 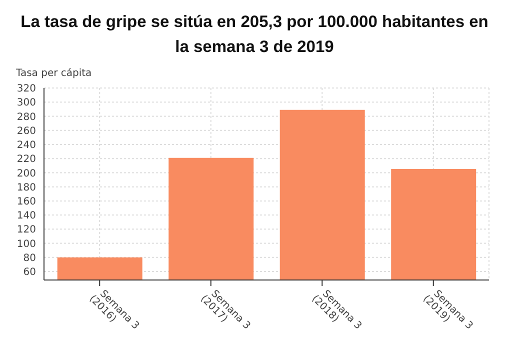 What do you see at coordinates (26, 216) in the screenshot?
I see `y-tick-label: 140` at bounding box center [26, 216].